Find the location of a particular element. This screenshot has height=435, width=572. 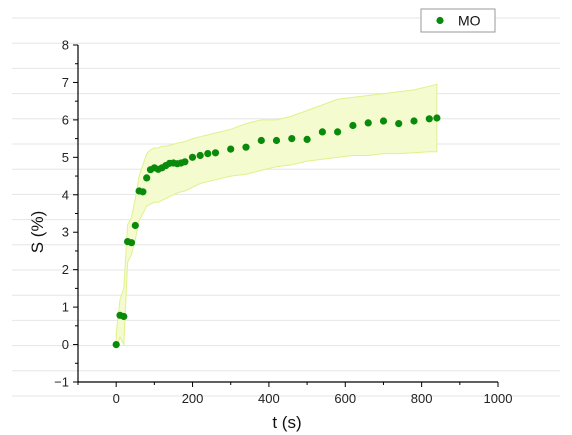

y-tick-label: 6 is located at coordinates (65, 119).